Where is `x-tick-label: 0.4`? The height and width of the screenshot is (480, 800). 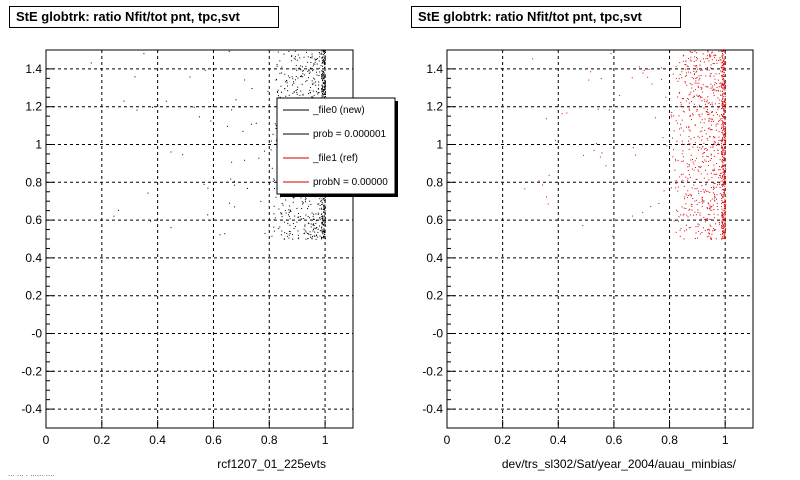
x-tick-label: 0.4 is located at coordinates (558, 440).